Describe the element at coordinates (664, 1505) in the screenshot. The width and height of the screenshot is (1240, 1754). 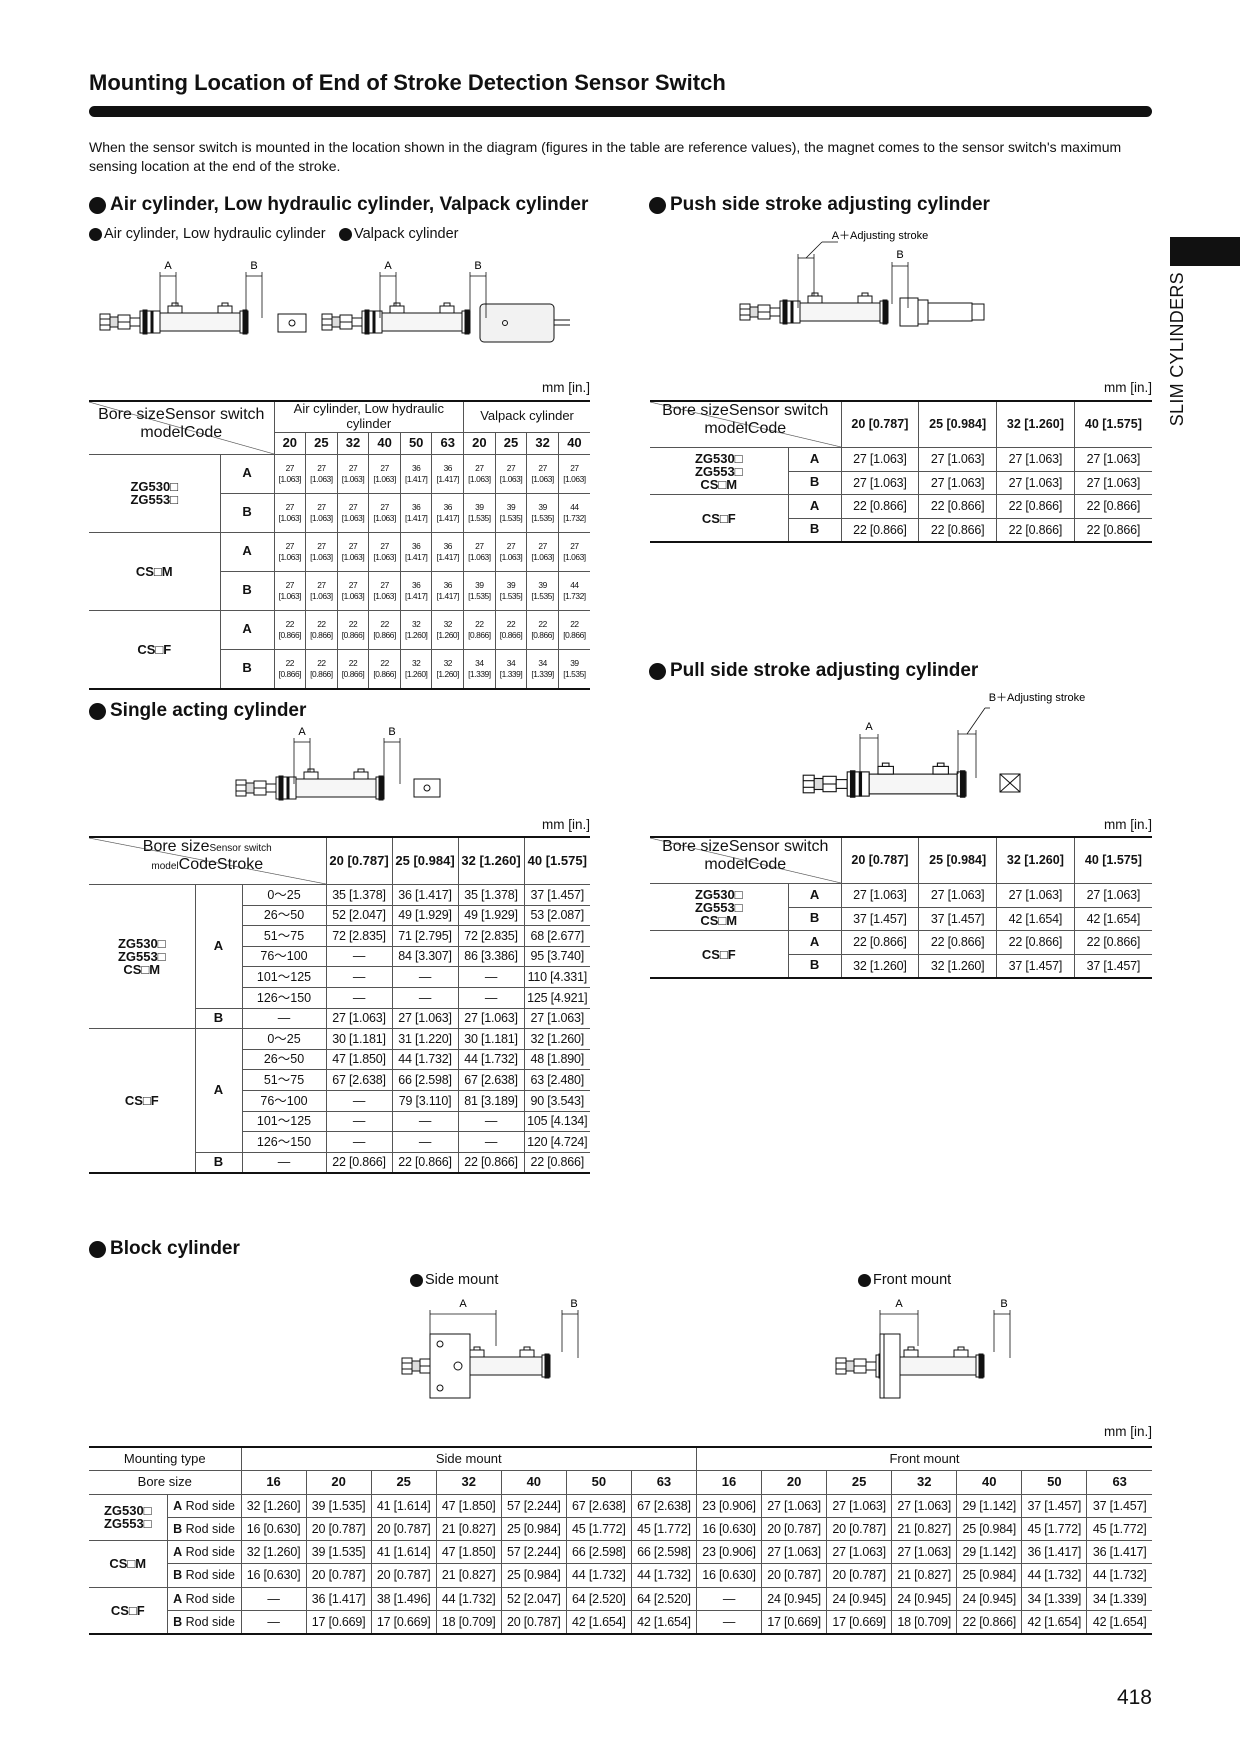
I see `value-cell: 67 [2.638]` at that location.